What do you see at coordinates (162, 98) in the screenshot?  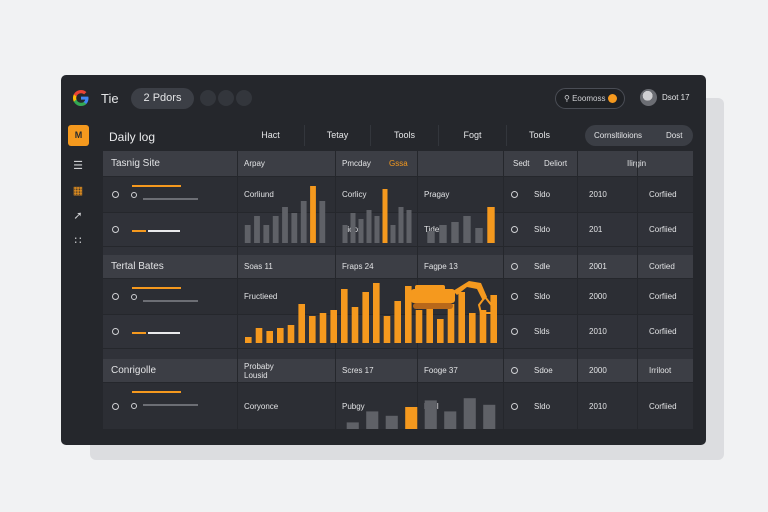 I see `pill-button: 2 Pdors` at bounding box center [162, 98].